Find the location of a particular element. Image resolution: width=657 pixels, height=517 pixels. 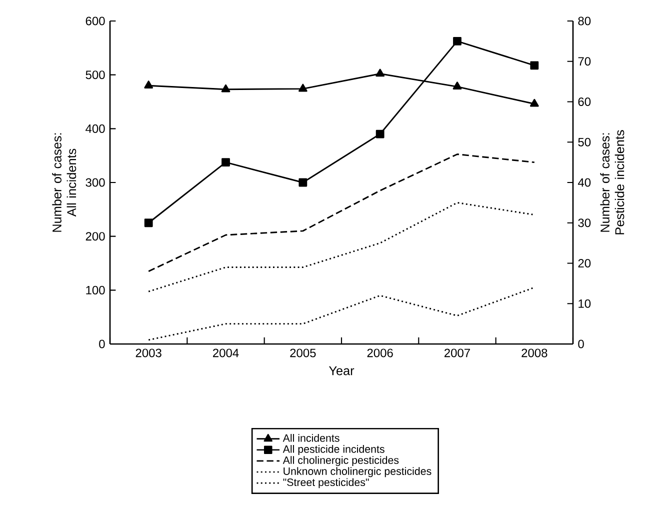

y2-tick-label: 10 is located at coordinates (584, 303).